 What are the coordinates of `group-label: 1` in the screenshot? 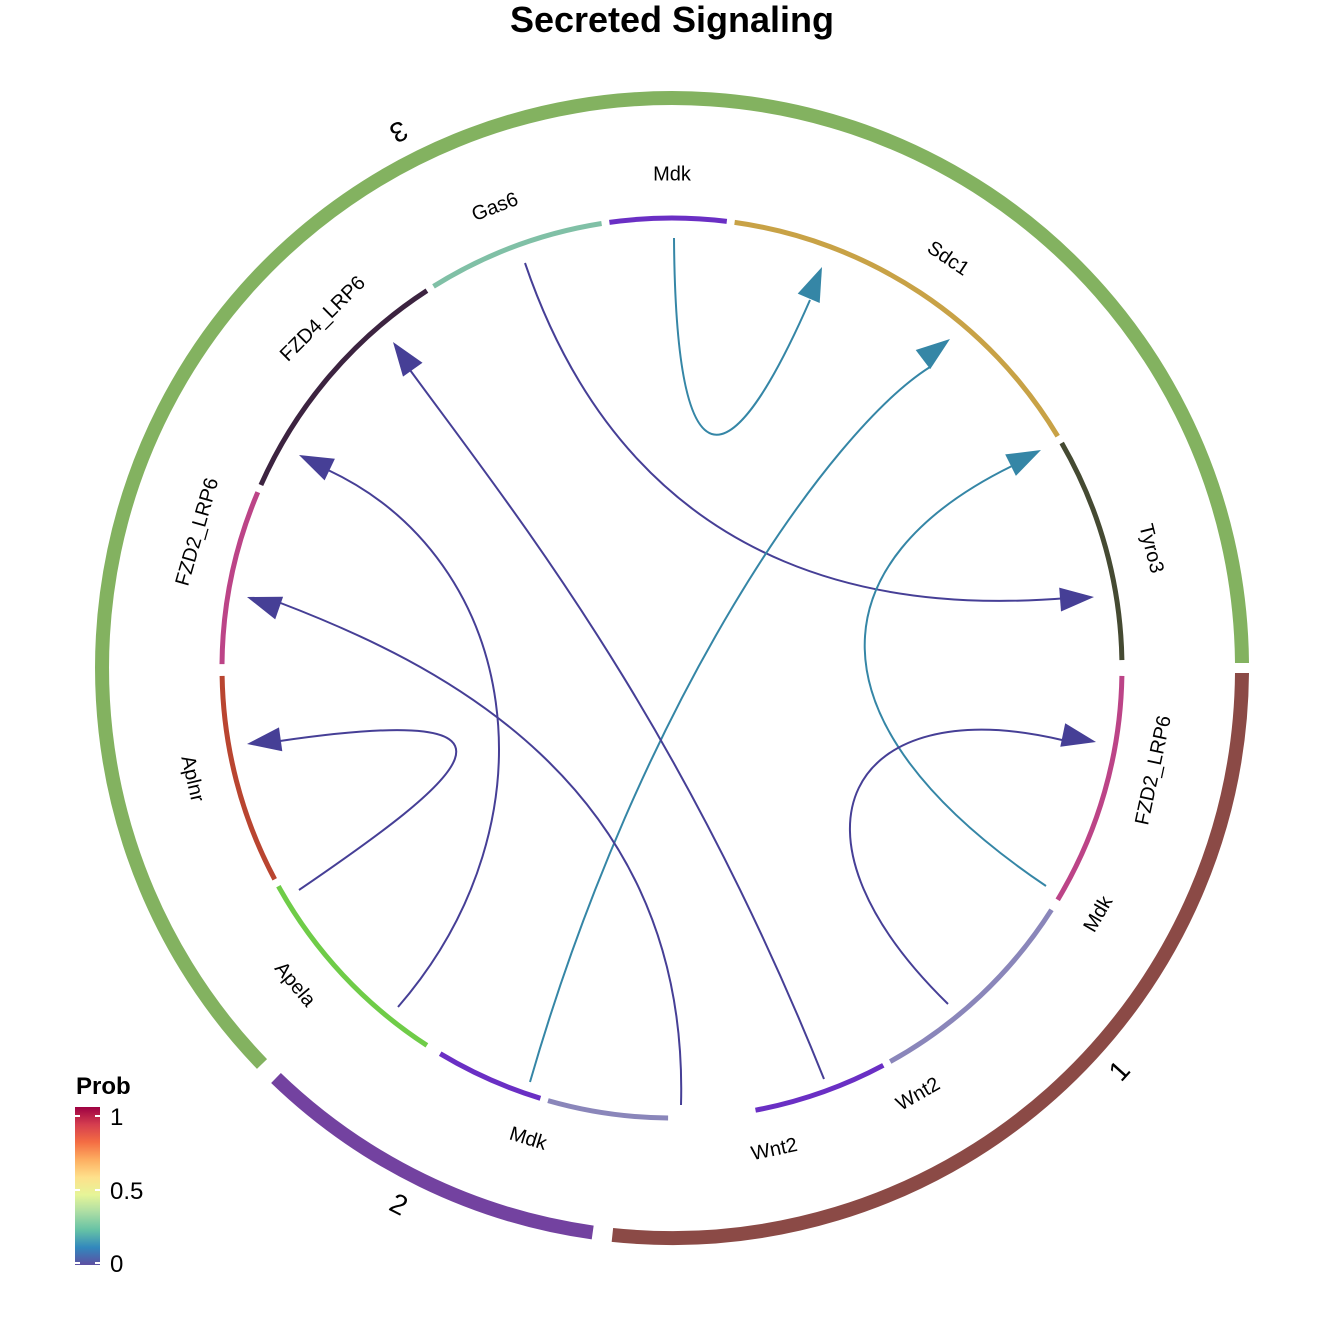 It's located at (1119, 1071).